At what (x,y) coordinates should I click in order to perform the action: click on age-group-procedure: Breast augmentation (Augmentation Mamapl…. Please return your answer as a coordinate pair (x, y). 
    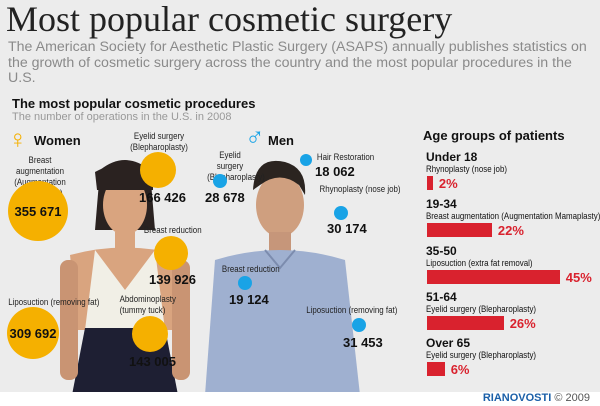
    Looking at the image, I should click on (513, 216).